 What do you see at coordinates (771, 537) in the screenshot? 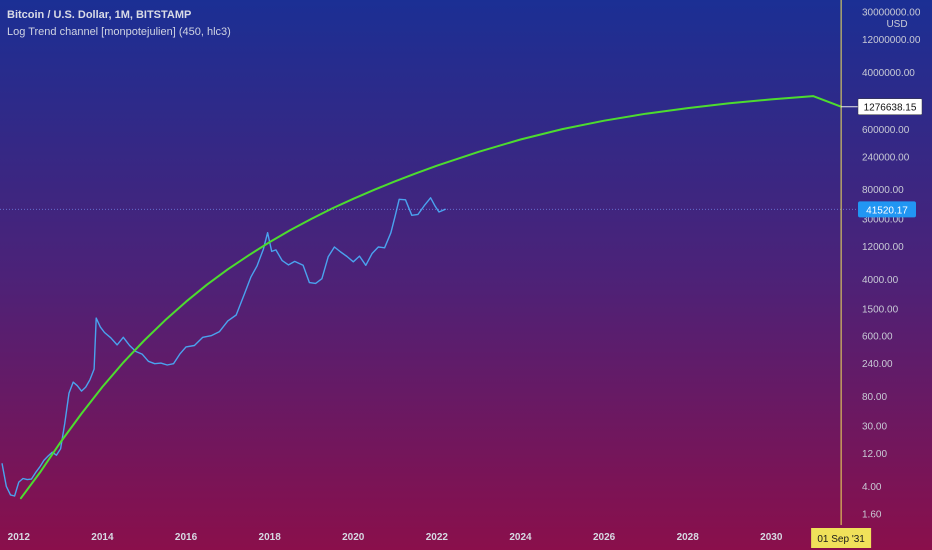
I see `time-axis-tick: 2030` at bounding box center [771, 537].